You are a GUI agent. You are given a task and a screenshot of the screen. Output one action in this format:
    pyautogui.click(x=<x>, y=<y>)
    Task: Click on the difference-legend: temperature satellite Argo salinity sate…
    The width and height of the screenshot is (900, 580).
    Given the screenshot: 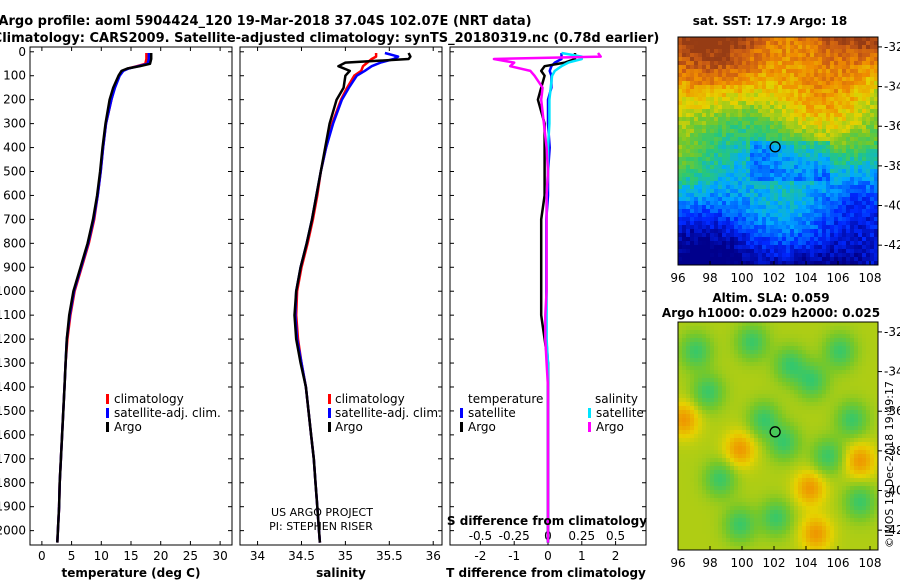 What is the action you would take?
    pyautogui.click(x=552, y=413)
    